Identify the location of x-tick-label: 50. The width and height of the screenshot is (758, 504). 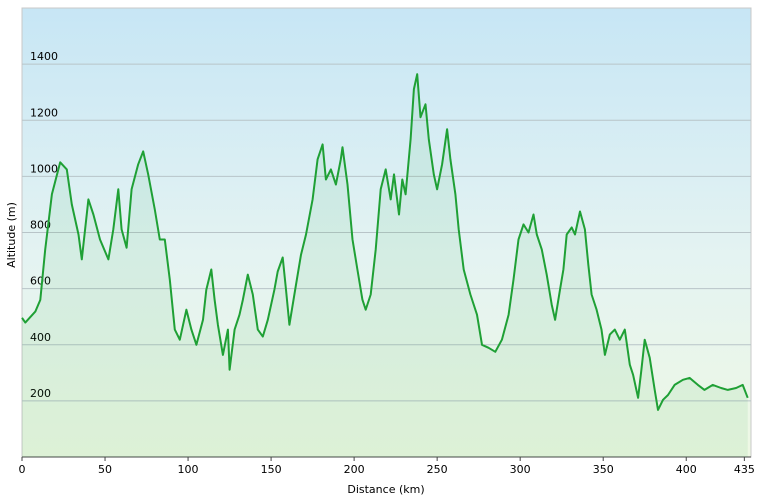
(105, 469).